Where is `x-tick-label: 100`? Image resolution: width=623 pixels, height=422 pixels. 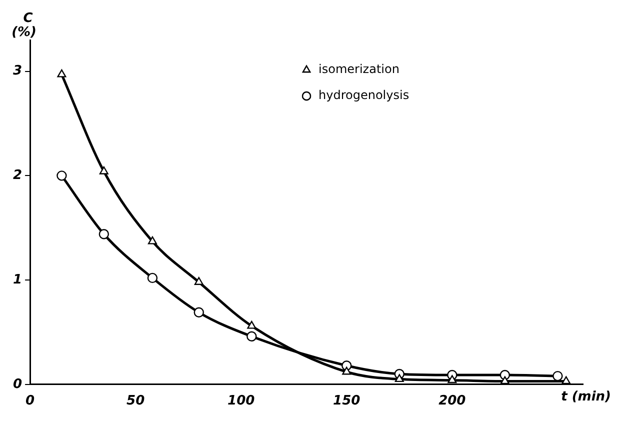 x-tick-label: 100 is located at coordinates (241, 401).